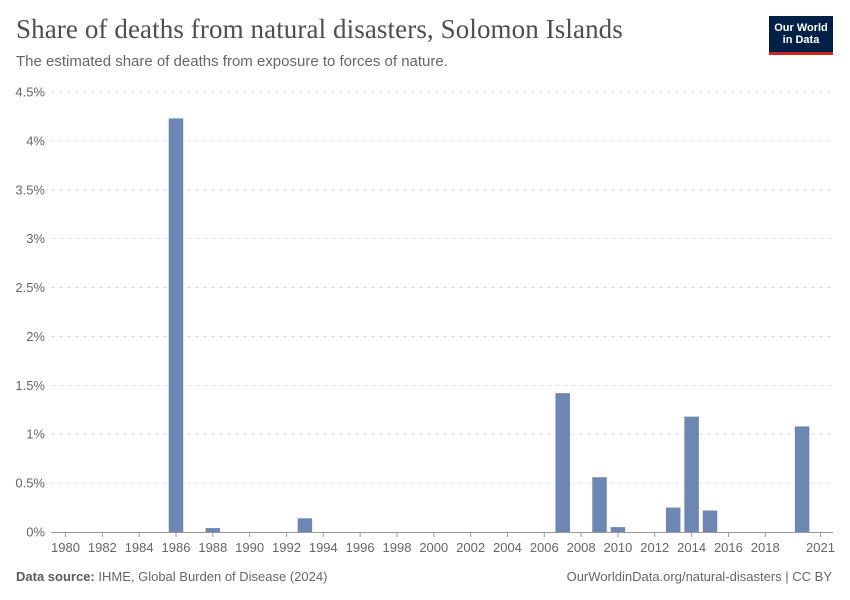 This screenshot has width=850, height=600. Describe the element at coordinates (30, 287) in the screenshot. I see `y-tick-label: 2.5%` at that location.